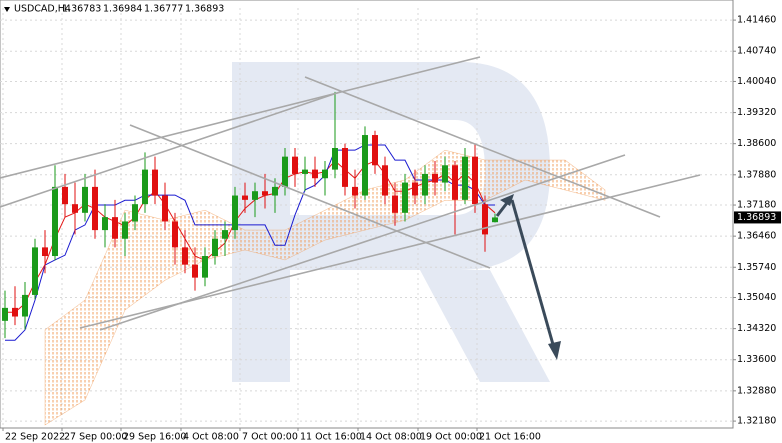 The width and height of the screenshot is (782, 443). Describe the element at coordinates (204, 9) in the screenshot. I see `close-value: 1.36893` at that location.